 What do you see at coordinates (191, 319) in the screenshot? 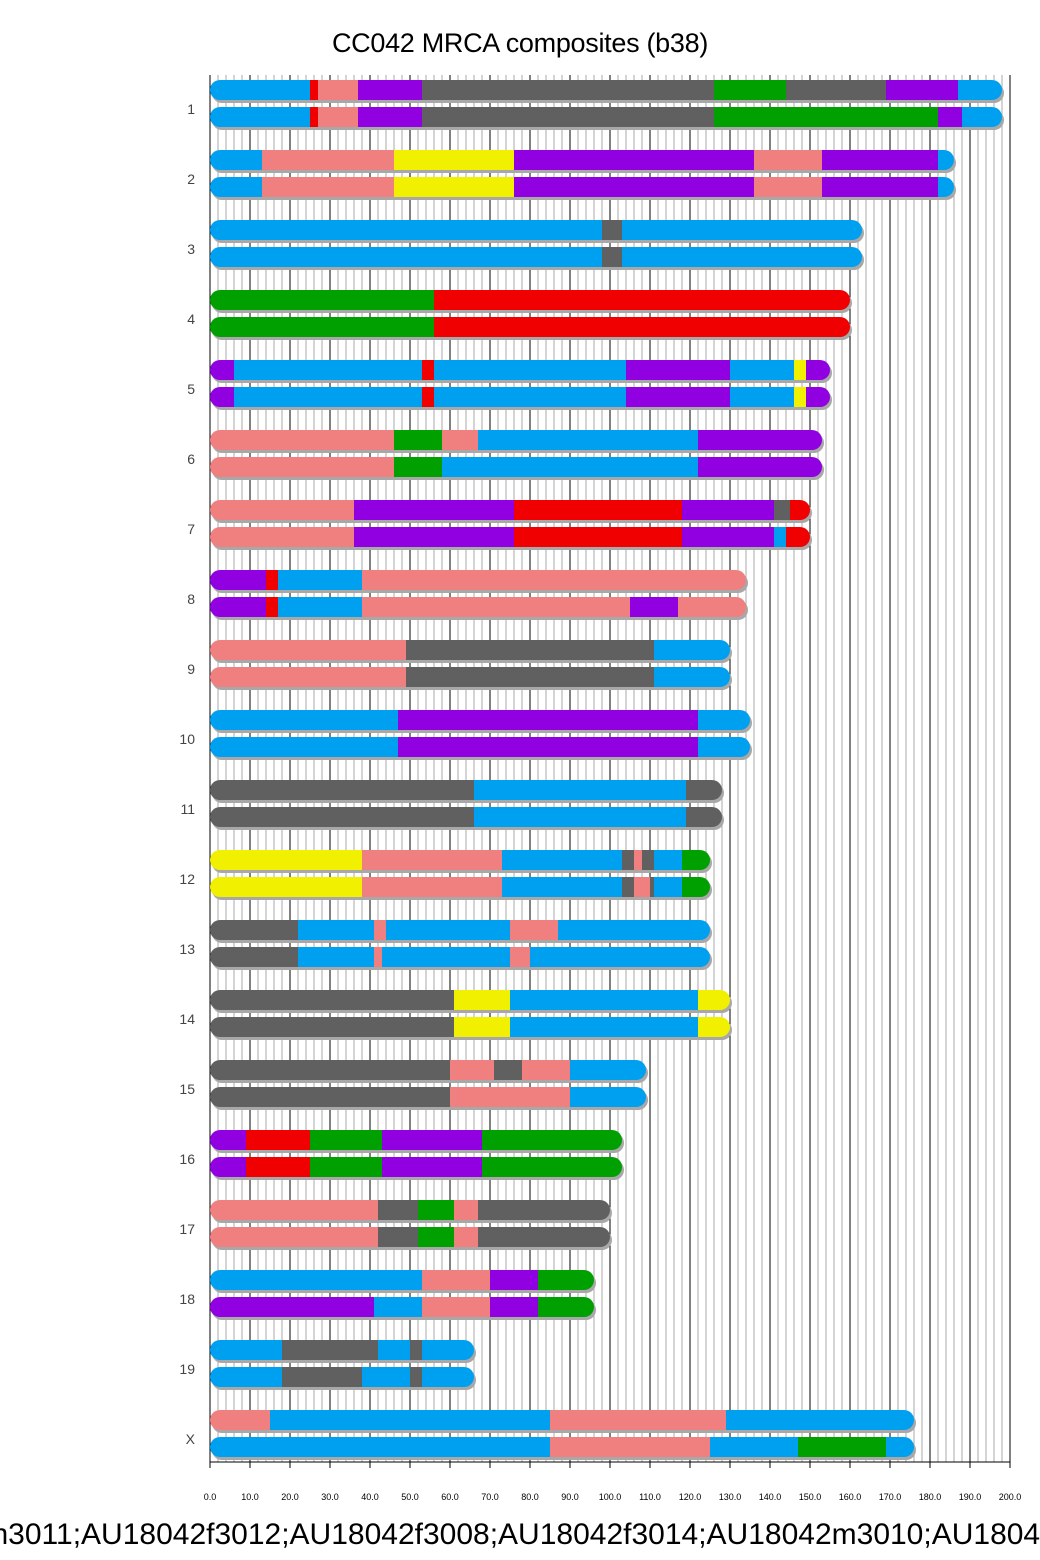
I see `chromosome-label: 4` at bounding box center [191, 319].